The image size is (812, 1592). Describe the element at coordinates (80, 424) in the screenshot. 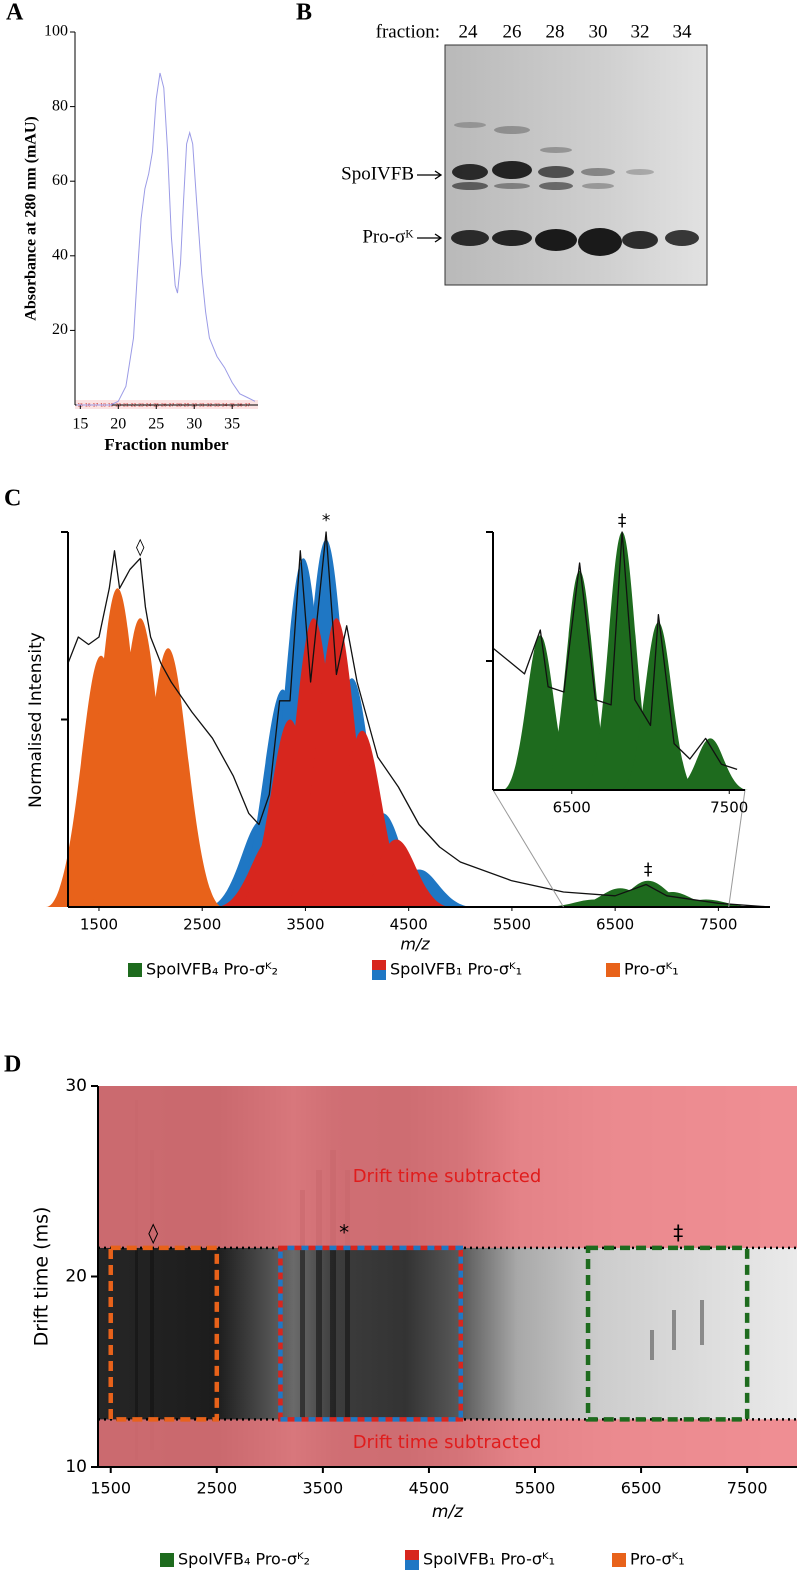

I see `x-tick-label: 15` at that location.